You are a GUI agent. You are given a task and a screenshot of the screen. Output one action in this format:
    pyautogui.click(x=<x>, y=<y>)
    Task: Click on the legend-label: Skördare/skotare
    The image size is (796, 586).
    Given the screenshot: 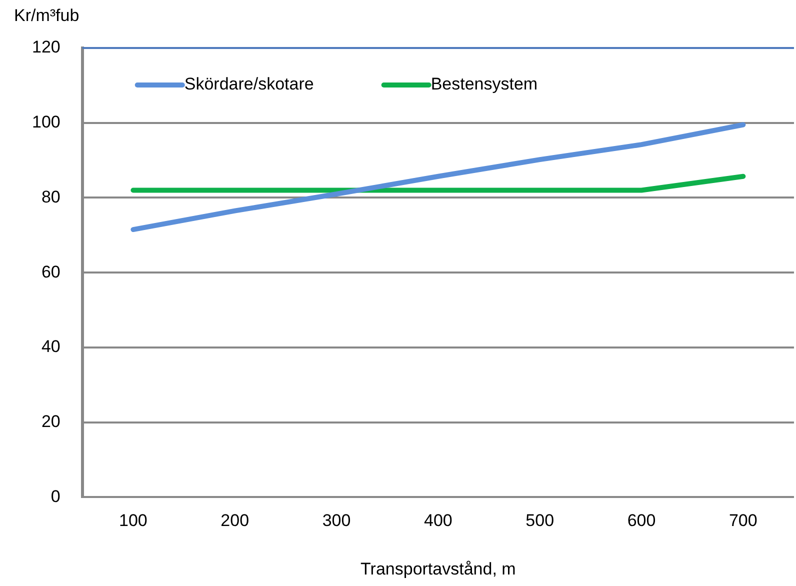 What is the action you would take?
    pyautogui.click(x=249, y=84)
    